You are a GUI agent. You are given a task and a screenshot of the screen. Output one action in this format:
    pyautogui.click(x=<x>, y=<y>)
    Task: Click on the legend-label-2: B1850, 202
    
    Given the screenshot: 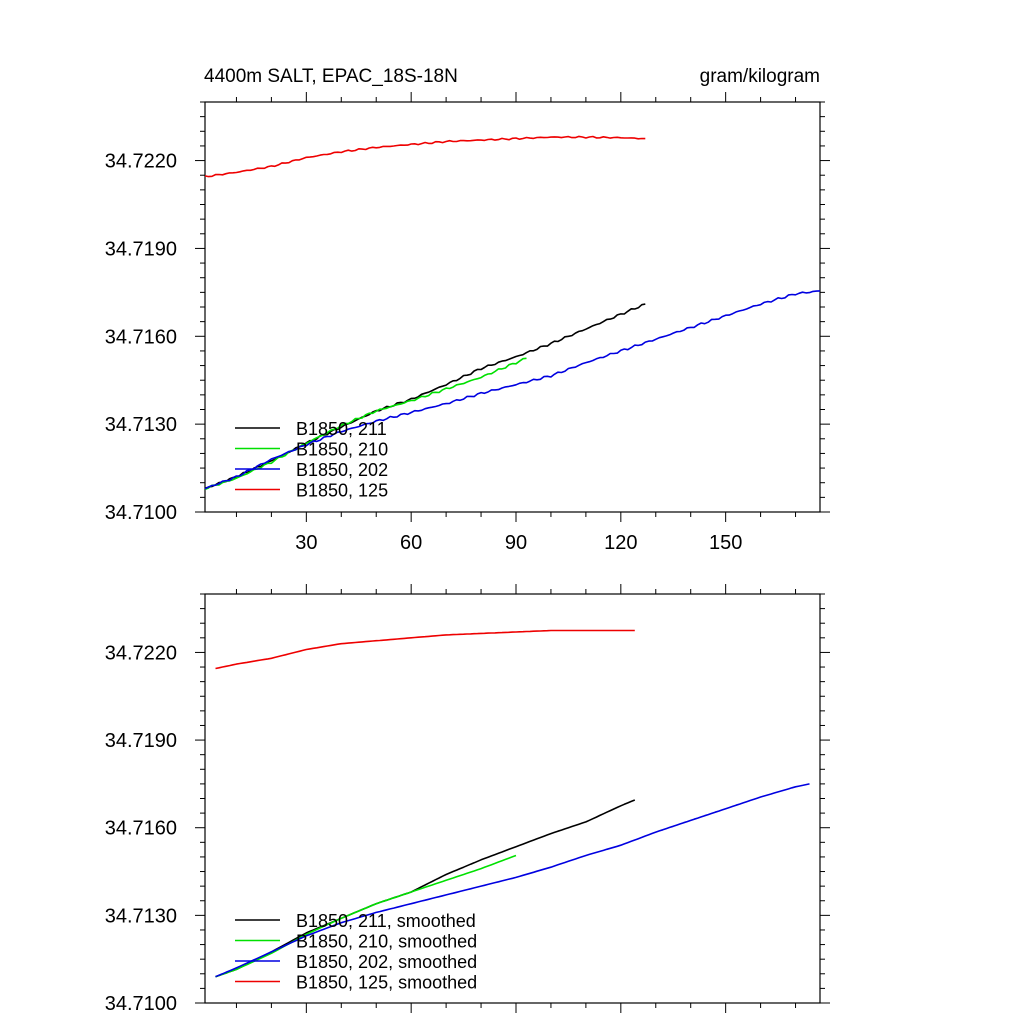 What is the action you would take?
    pyautogui.click(x=342, y=470)
    